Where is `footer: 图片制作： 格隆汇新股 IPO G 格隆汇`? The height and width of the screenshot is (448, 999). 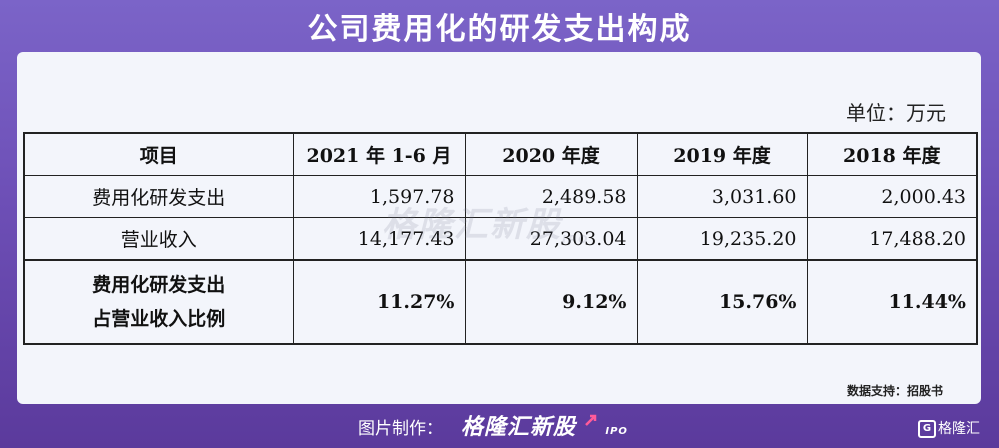 footer: 图片制作： 格隆汇新股 IPO G 格隆汇 is located at coordinates (499, 429).